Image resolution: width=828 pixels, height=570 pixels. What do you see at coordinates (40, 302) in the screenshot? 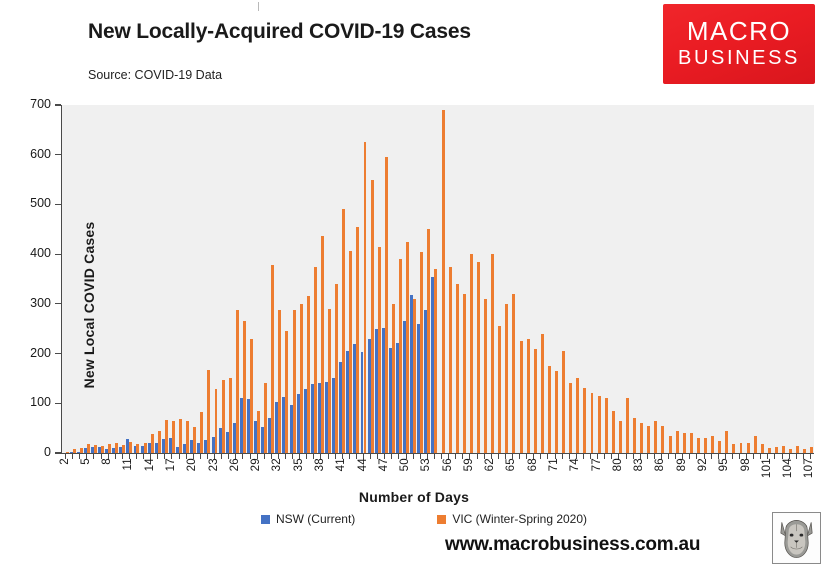
I see `y-axis-tick-label: 300` at bounding box center [40, 302].